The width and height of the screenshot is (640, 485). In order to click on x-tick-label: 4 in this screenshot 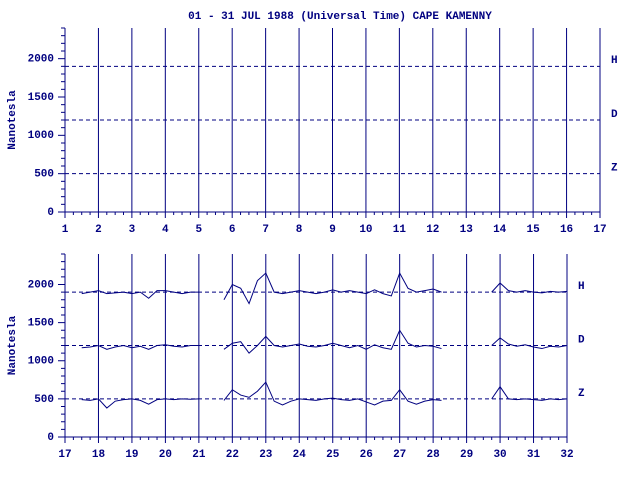, I will do `click(165, 230)`.